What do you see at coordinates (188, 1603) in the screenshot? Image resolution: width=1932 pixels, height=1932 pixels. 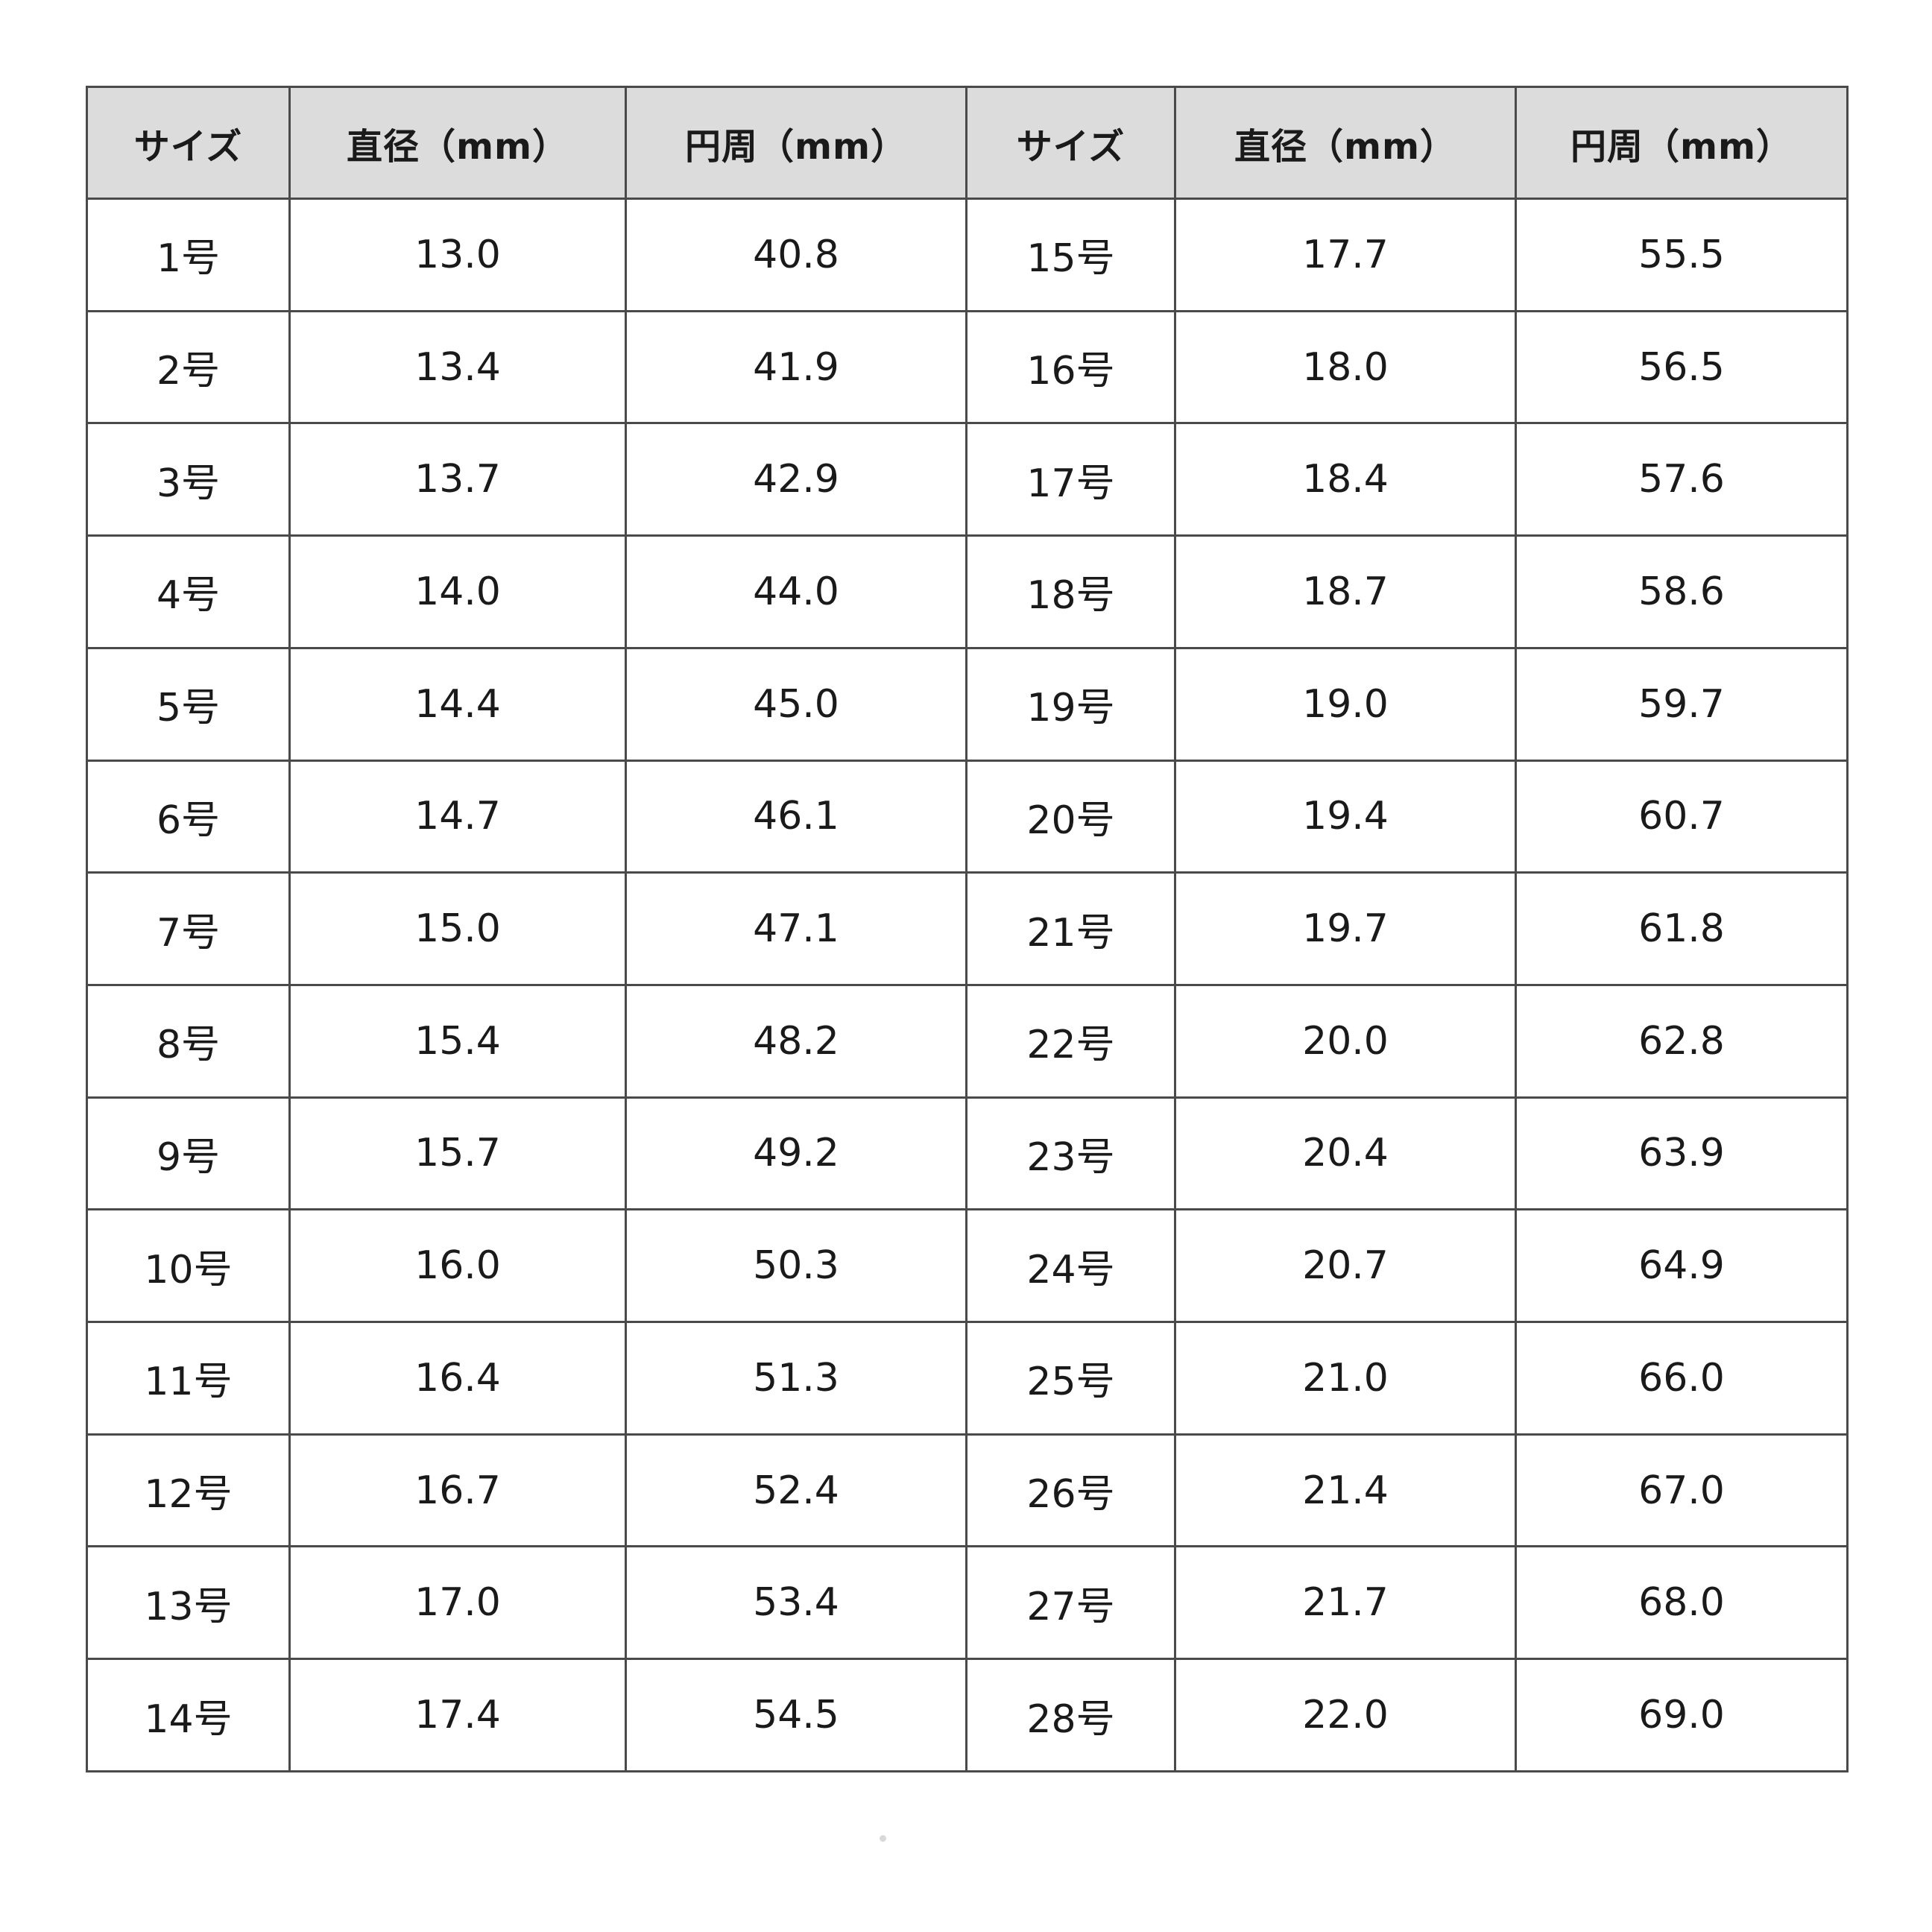 I see `table-cell: 13号` at bounding box center [188, 1603].